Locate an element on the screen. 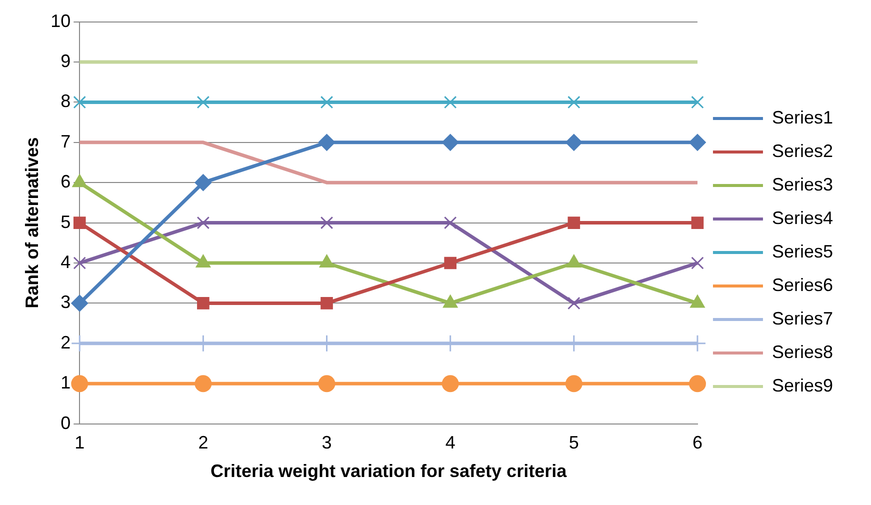 The width and height of the screenshot is (871, 505). x-tick-label: 2 is located at coordinates (203, 442).